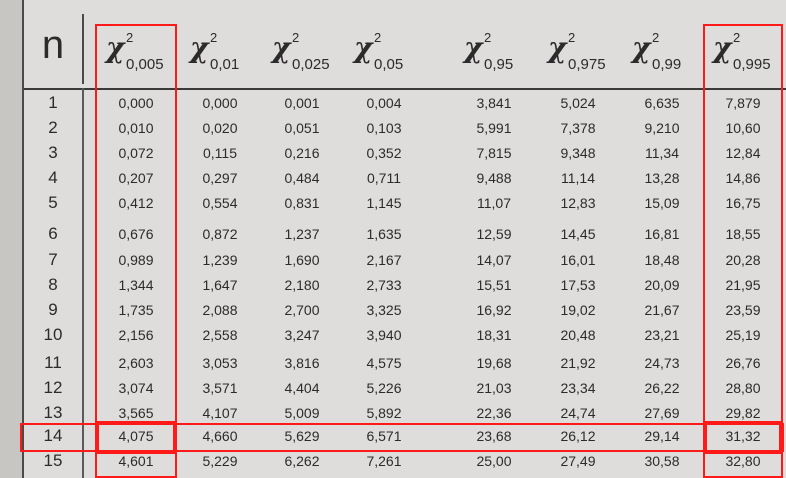  What do you see at coordinates (743, 103) in the screenshot?
I see `table-cell: 7,879` at bounding box center [743, 103].